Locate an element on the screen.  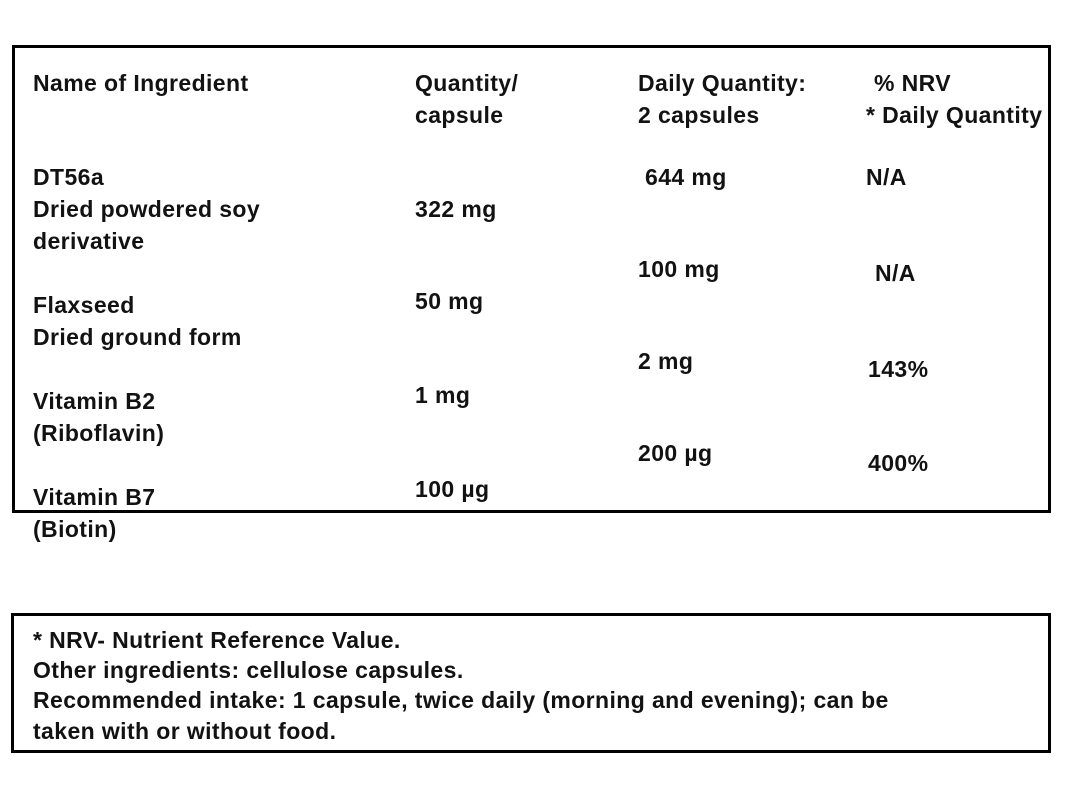
ingredient-name-detail: (Riboflavin) is located at coordinates (99, 433).